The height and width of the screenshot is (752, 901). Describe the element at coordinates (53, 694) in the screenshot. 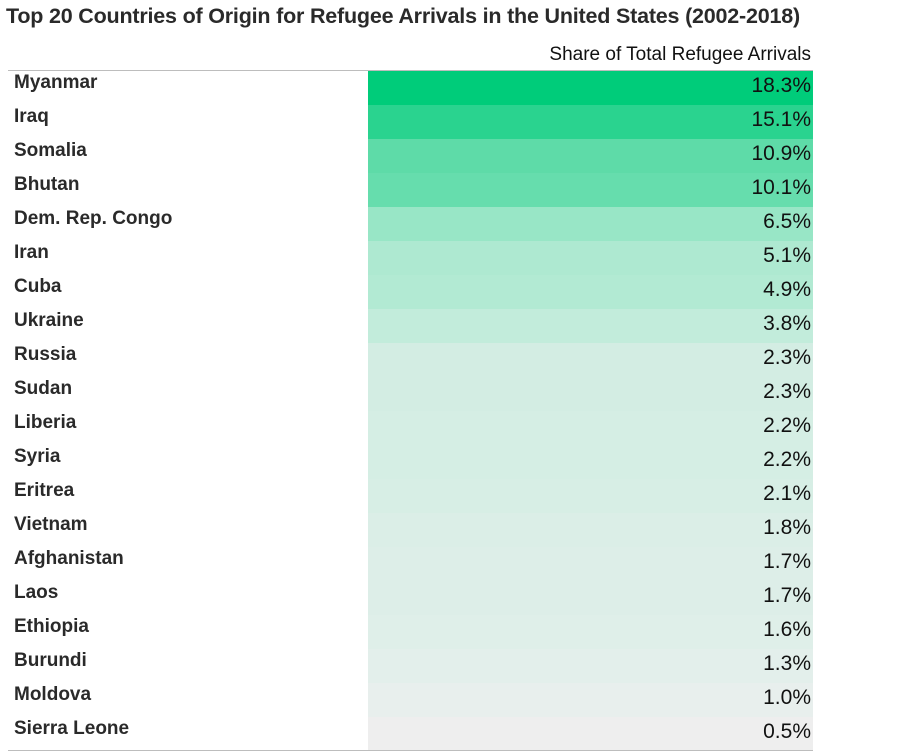

I see `country-label: Moldova` at that location.